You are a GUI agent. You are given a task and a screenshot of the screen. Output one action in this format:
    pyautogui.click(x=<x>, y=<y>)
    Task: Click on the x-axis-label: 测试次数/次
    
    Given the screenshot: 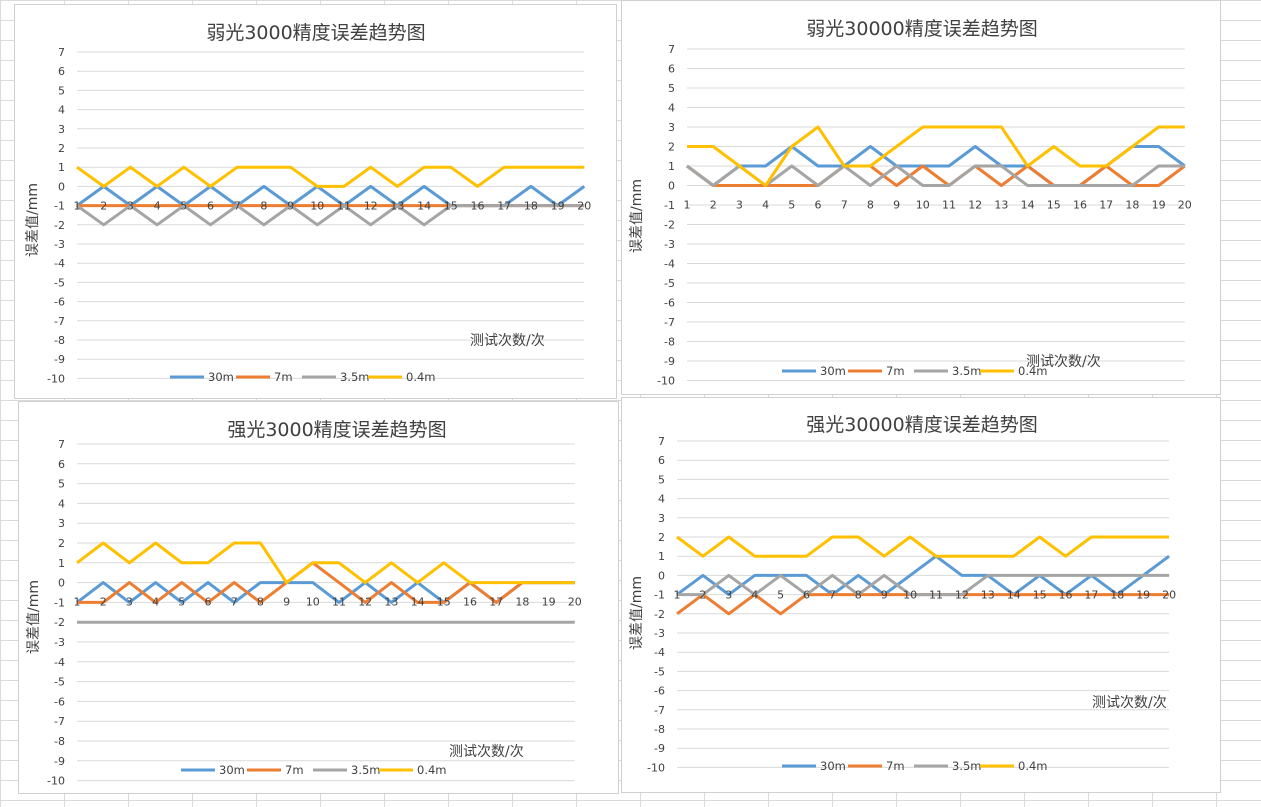 What is the action you would take?
    pyautogui.click(x=1063, y=362)
    